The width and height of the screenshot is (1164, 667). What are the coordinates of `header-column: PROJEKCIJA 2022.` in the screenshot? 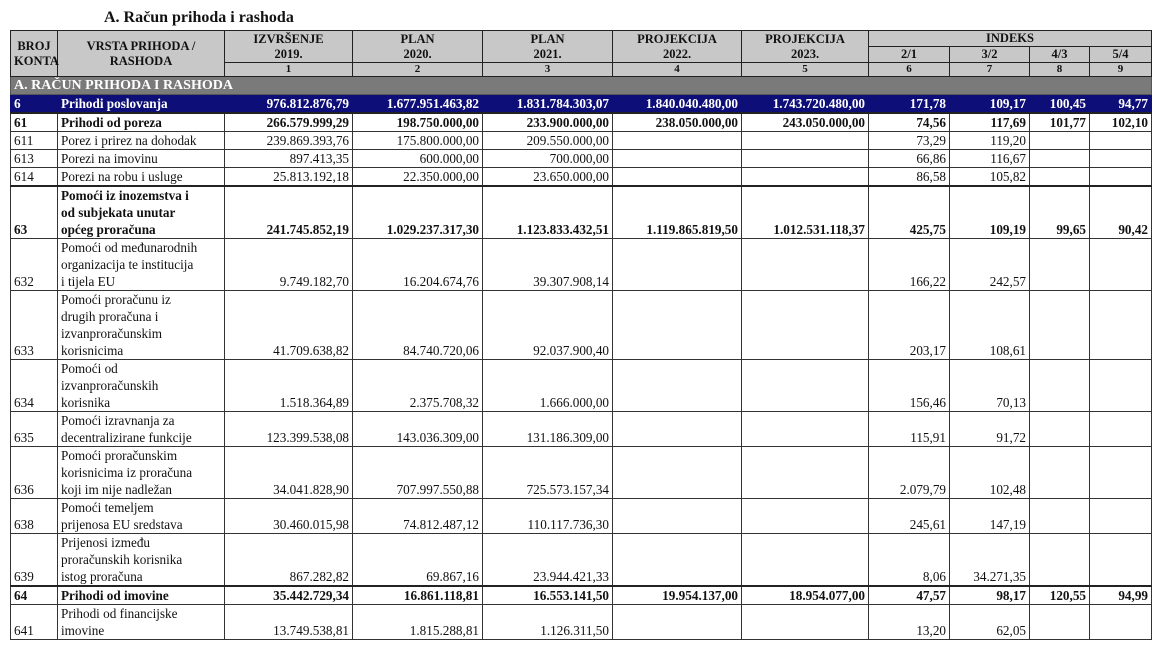 It's located at (677, 46).